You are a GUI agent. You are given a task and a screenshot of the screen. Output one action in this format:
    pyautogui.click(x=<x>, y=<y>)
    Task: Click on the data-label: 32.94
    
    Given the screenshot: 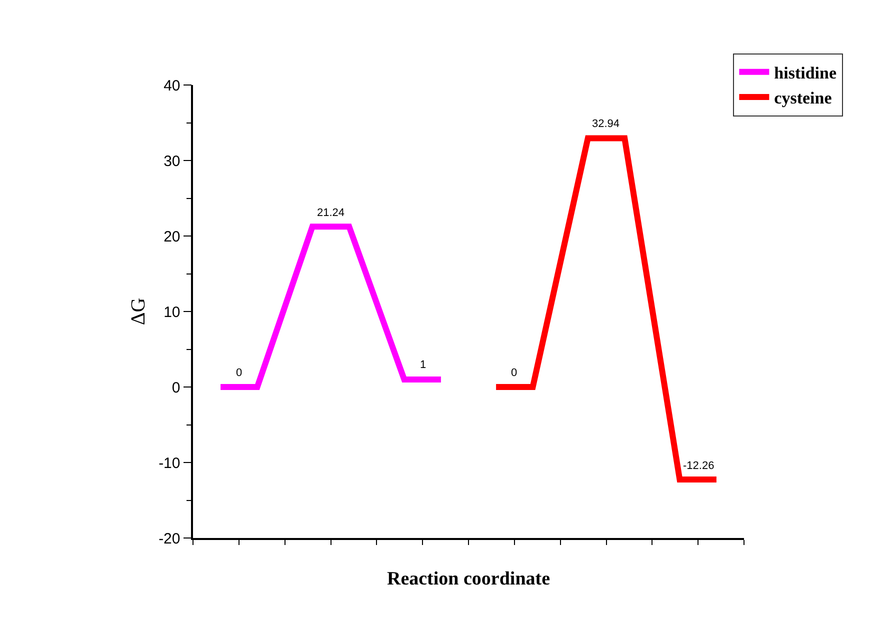 What is the action you would take?
    pyautogui.click(x=606, y=124)
    